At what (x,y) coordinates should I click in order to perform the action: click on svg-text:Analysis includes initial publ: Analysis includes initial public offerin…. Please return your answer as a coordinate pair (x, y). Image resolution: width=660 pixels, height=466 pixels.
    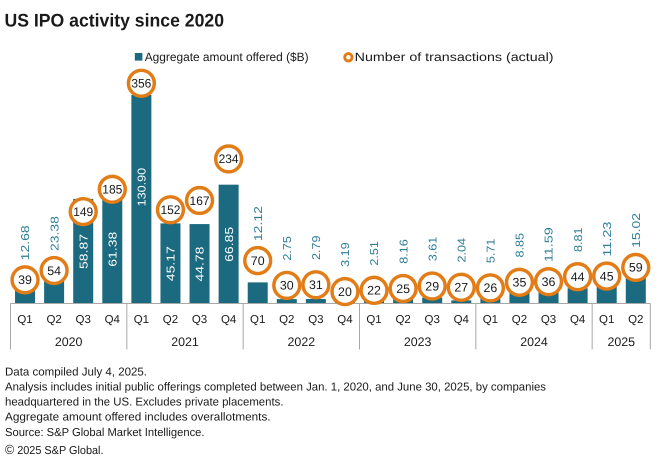
    Looking at the image, I should click on (275, 388).